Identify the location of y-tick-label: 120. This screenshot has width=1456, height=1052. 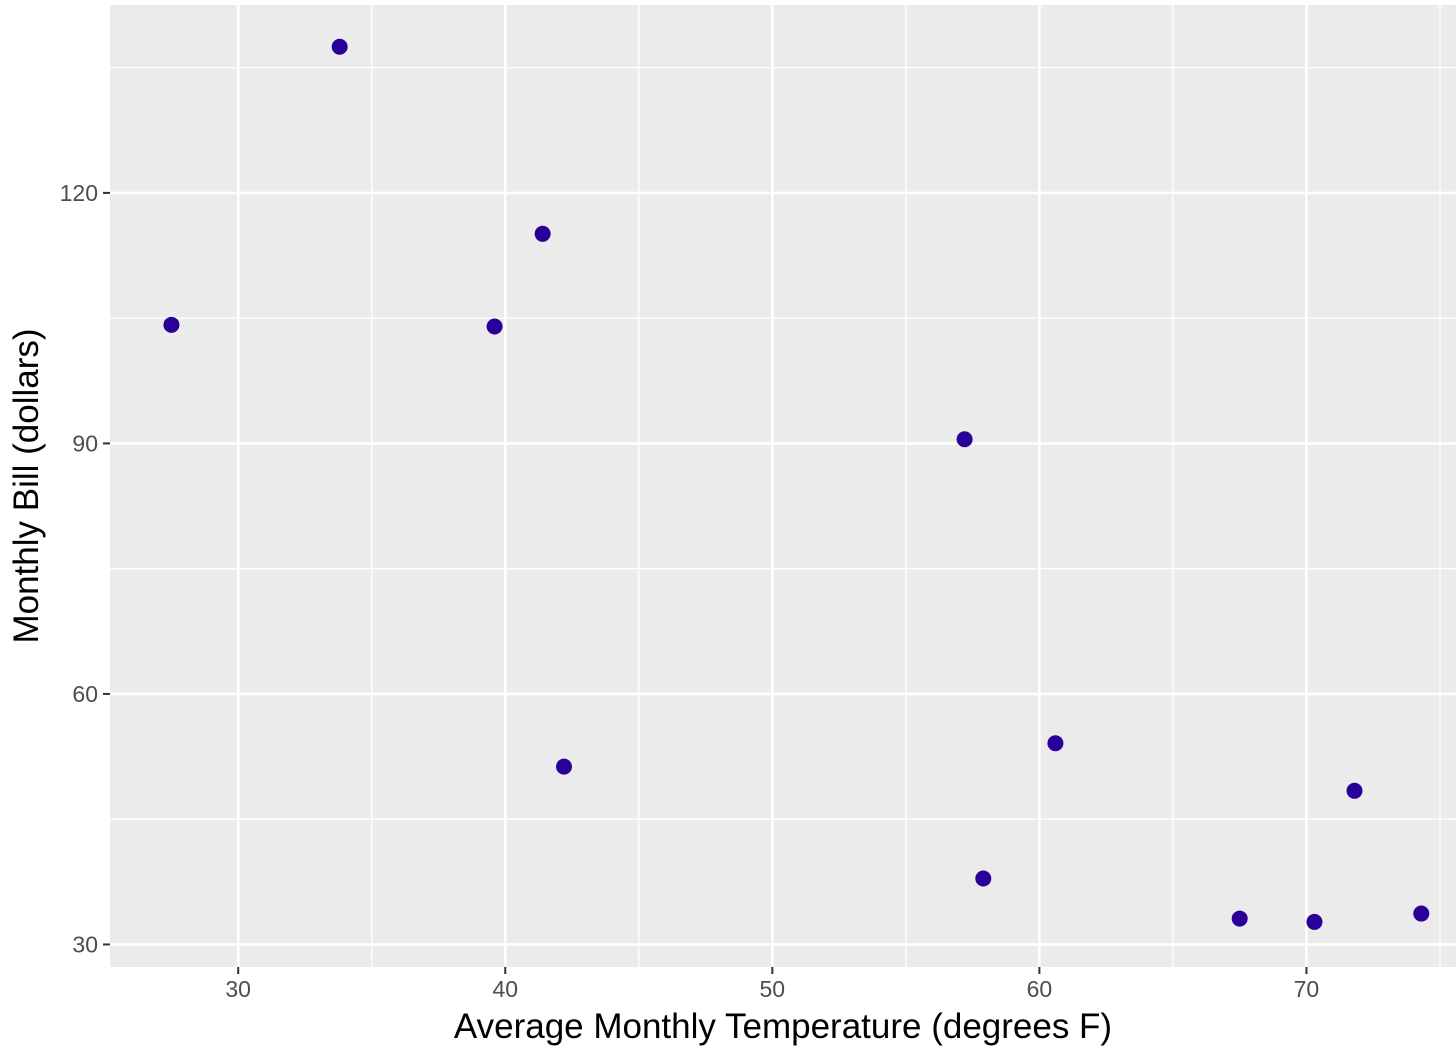
(79, 193).